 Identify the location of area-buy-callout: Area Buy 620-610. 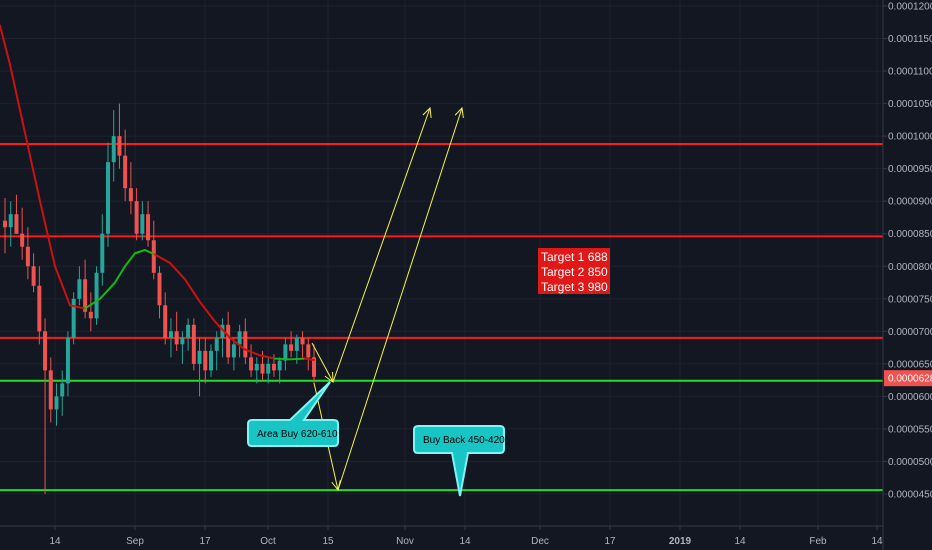
(293, 414).